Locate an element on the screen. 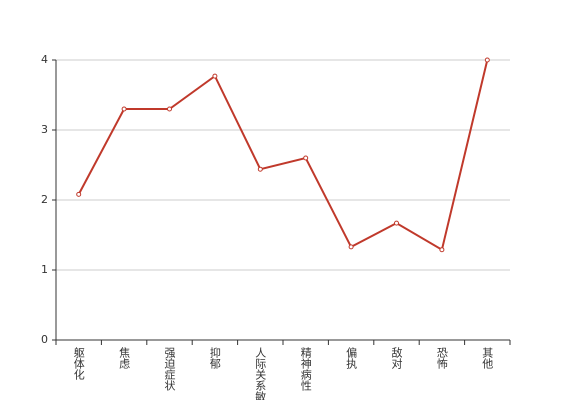 This screenshot has height=400, width=567. x-tick-label: 抑郁 is located at coordinates (214, 357).